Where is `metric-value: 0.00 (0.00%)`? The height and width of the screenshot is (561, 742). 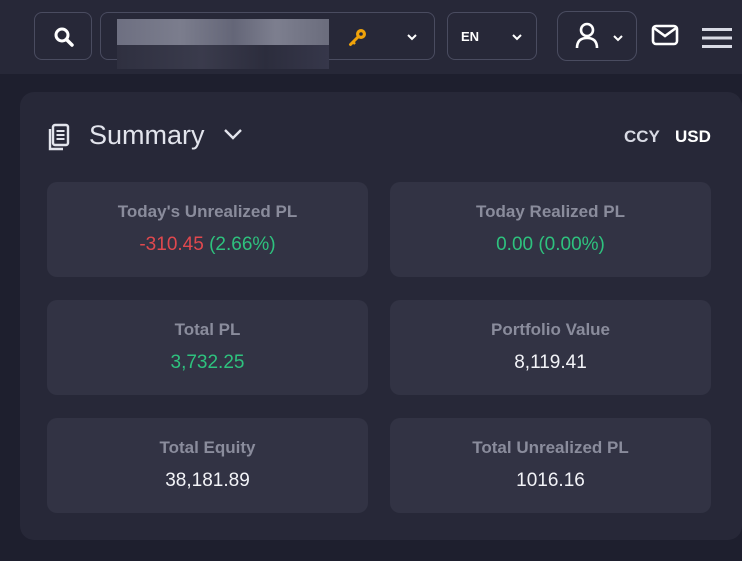 metric-value: 0.00 (0.00%) is located at coordinates (550, 244).